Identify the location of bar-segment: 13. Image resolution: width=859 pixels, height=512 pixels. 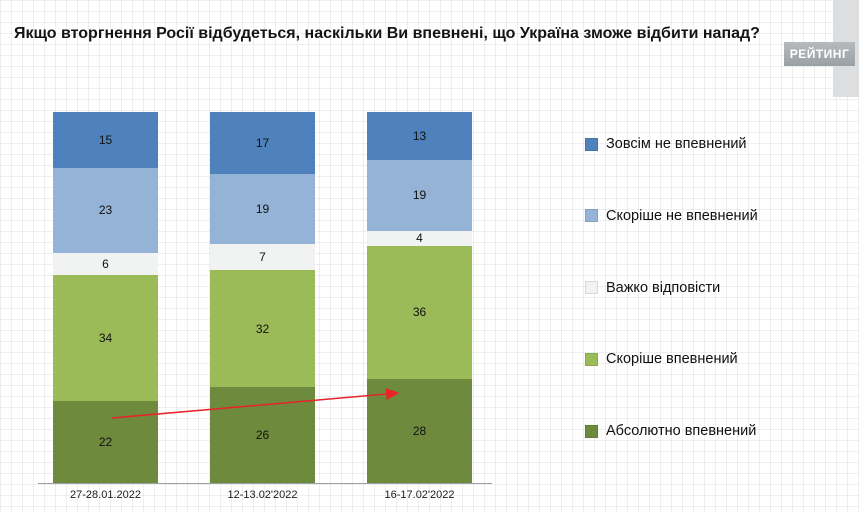
(419, 136).